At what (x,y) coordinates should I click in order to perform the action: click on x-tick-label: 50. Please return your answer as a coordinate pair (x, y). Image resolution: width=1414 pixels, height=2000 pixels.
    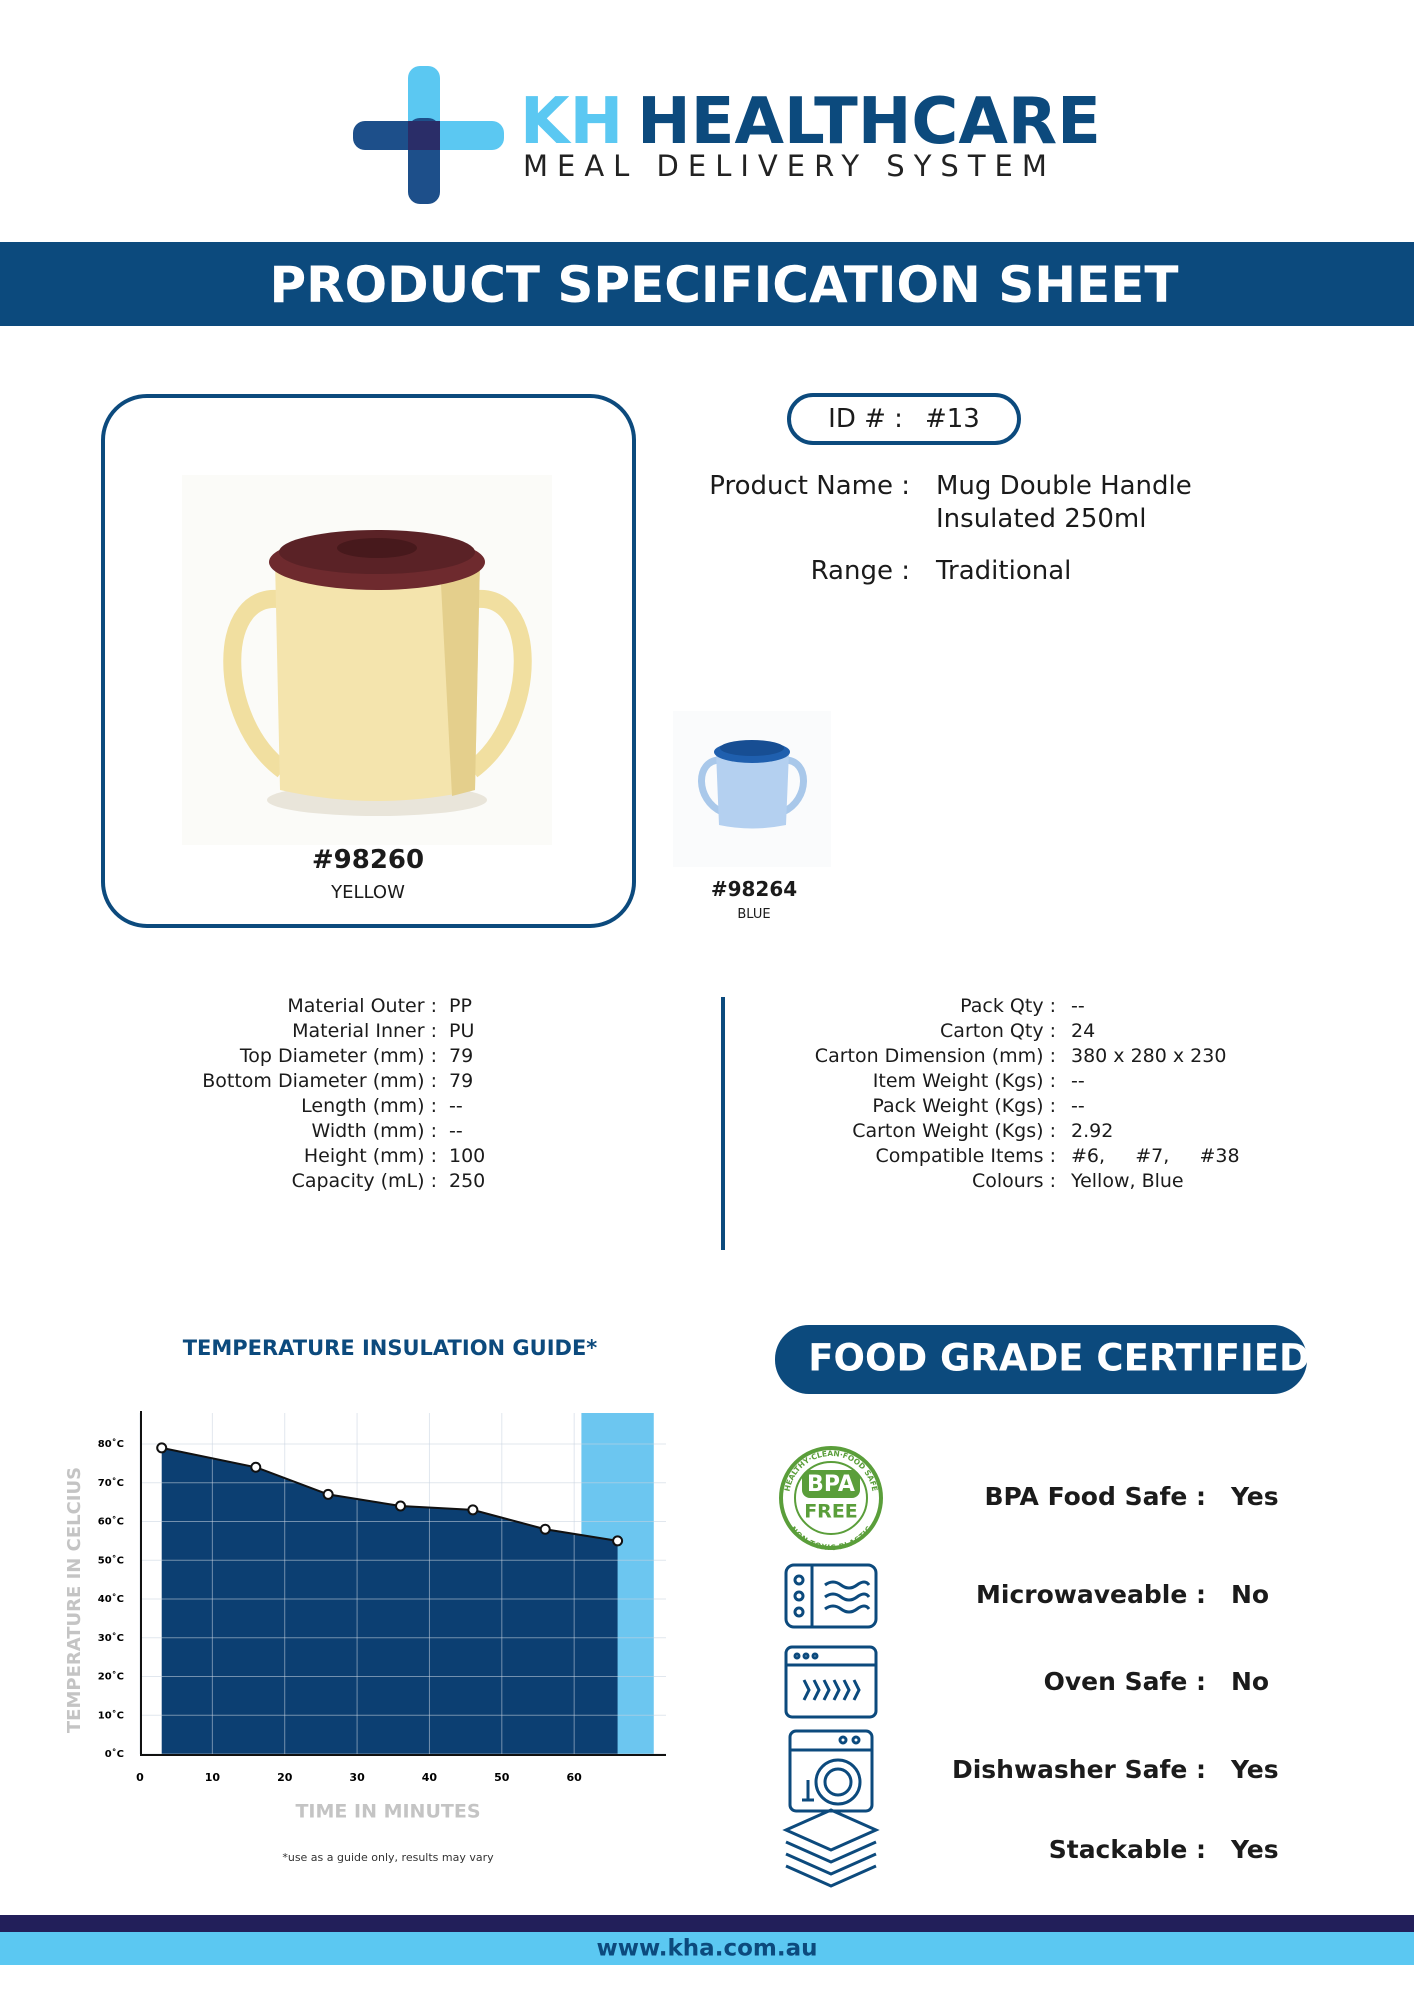
    Looking at the image, I should click on (502, 1777).